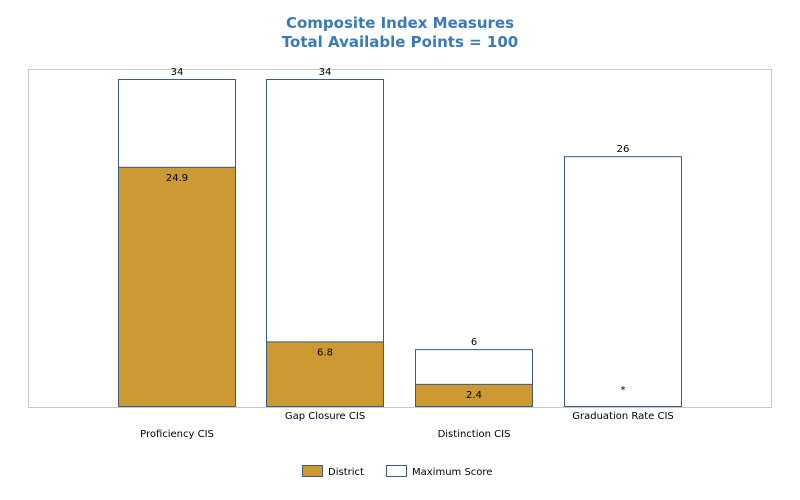  I want to click on x-tick-label: Distinction CIS, so click(474, 434).